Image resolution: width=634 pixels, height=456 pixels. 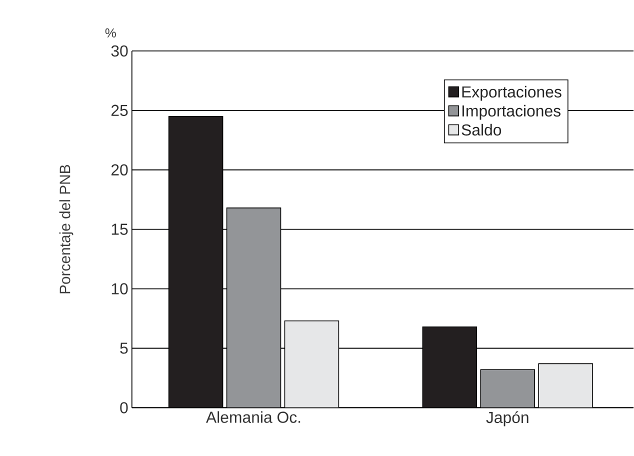 I want to click on x-tick-label: Japón, so click(x=507, y=418).